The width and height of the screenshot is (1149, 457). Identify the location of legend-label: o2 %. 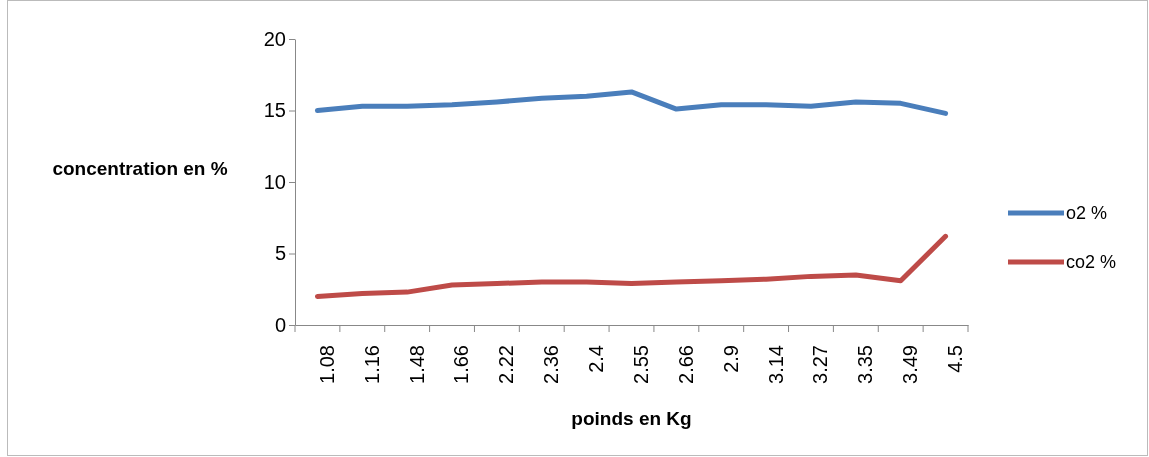
(1087, 213).